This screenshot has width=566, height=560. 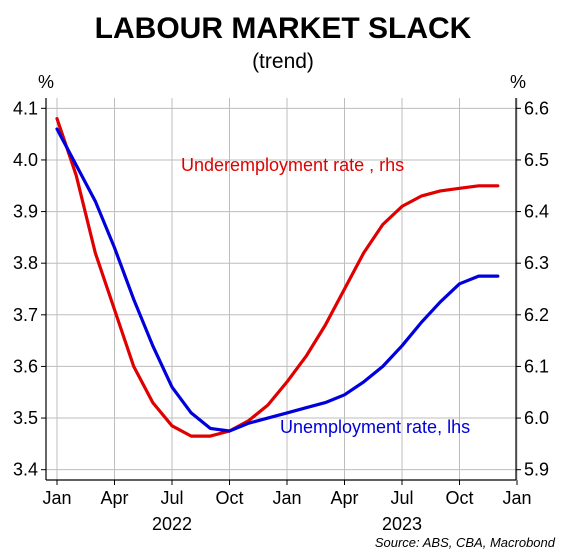 I want to click on left-axis-unit: %, so click(x=46, y=82).